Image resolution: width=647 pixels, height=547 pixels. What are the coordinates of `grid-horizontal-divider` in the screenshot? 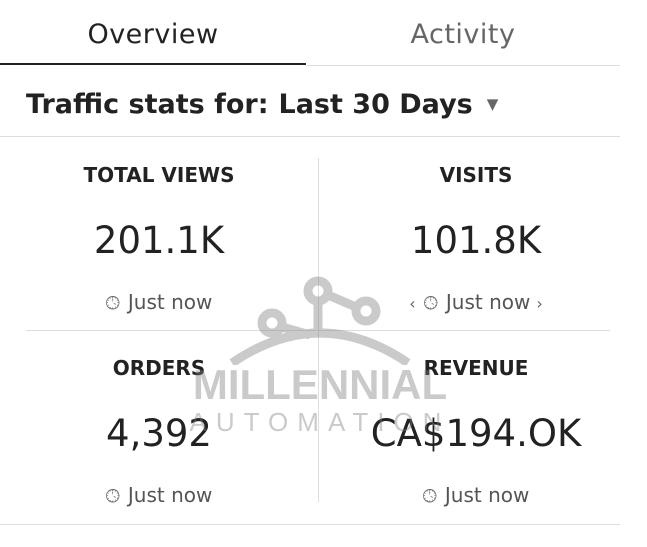 It's located at (318, 330).